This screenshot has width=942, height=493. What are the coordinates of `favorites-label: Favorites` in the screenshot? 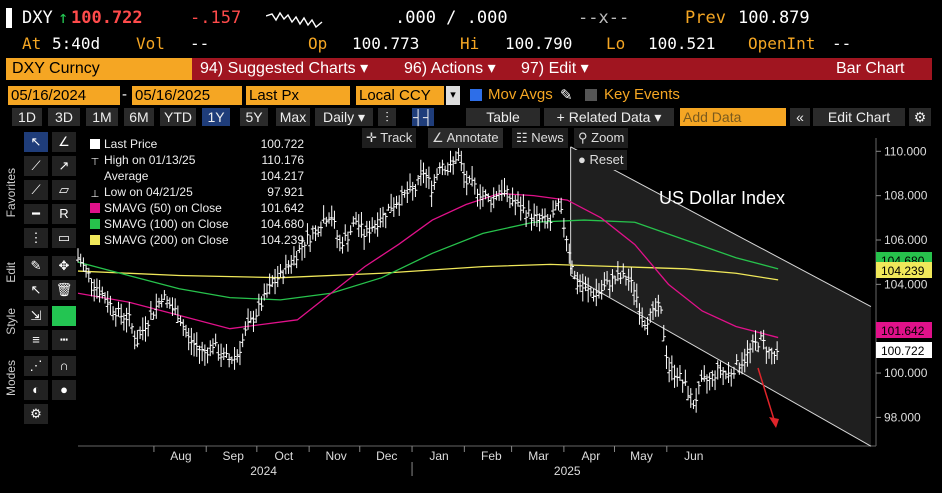 It's located at (11, 193).